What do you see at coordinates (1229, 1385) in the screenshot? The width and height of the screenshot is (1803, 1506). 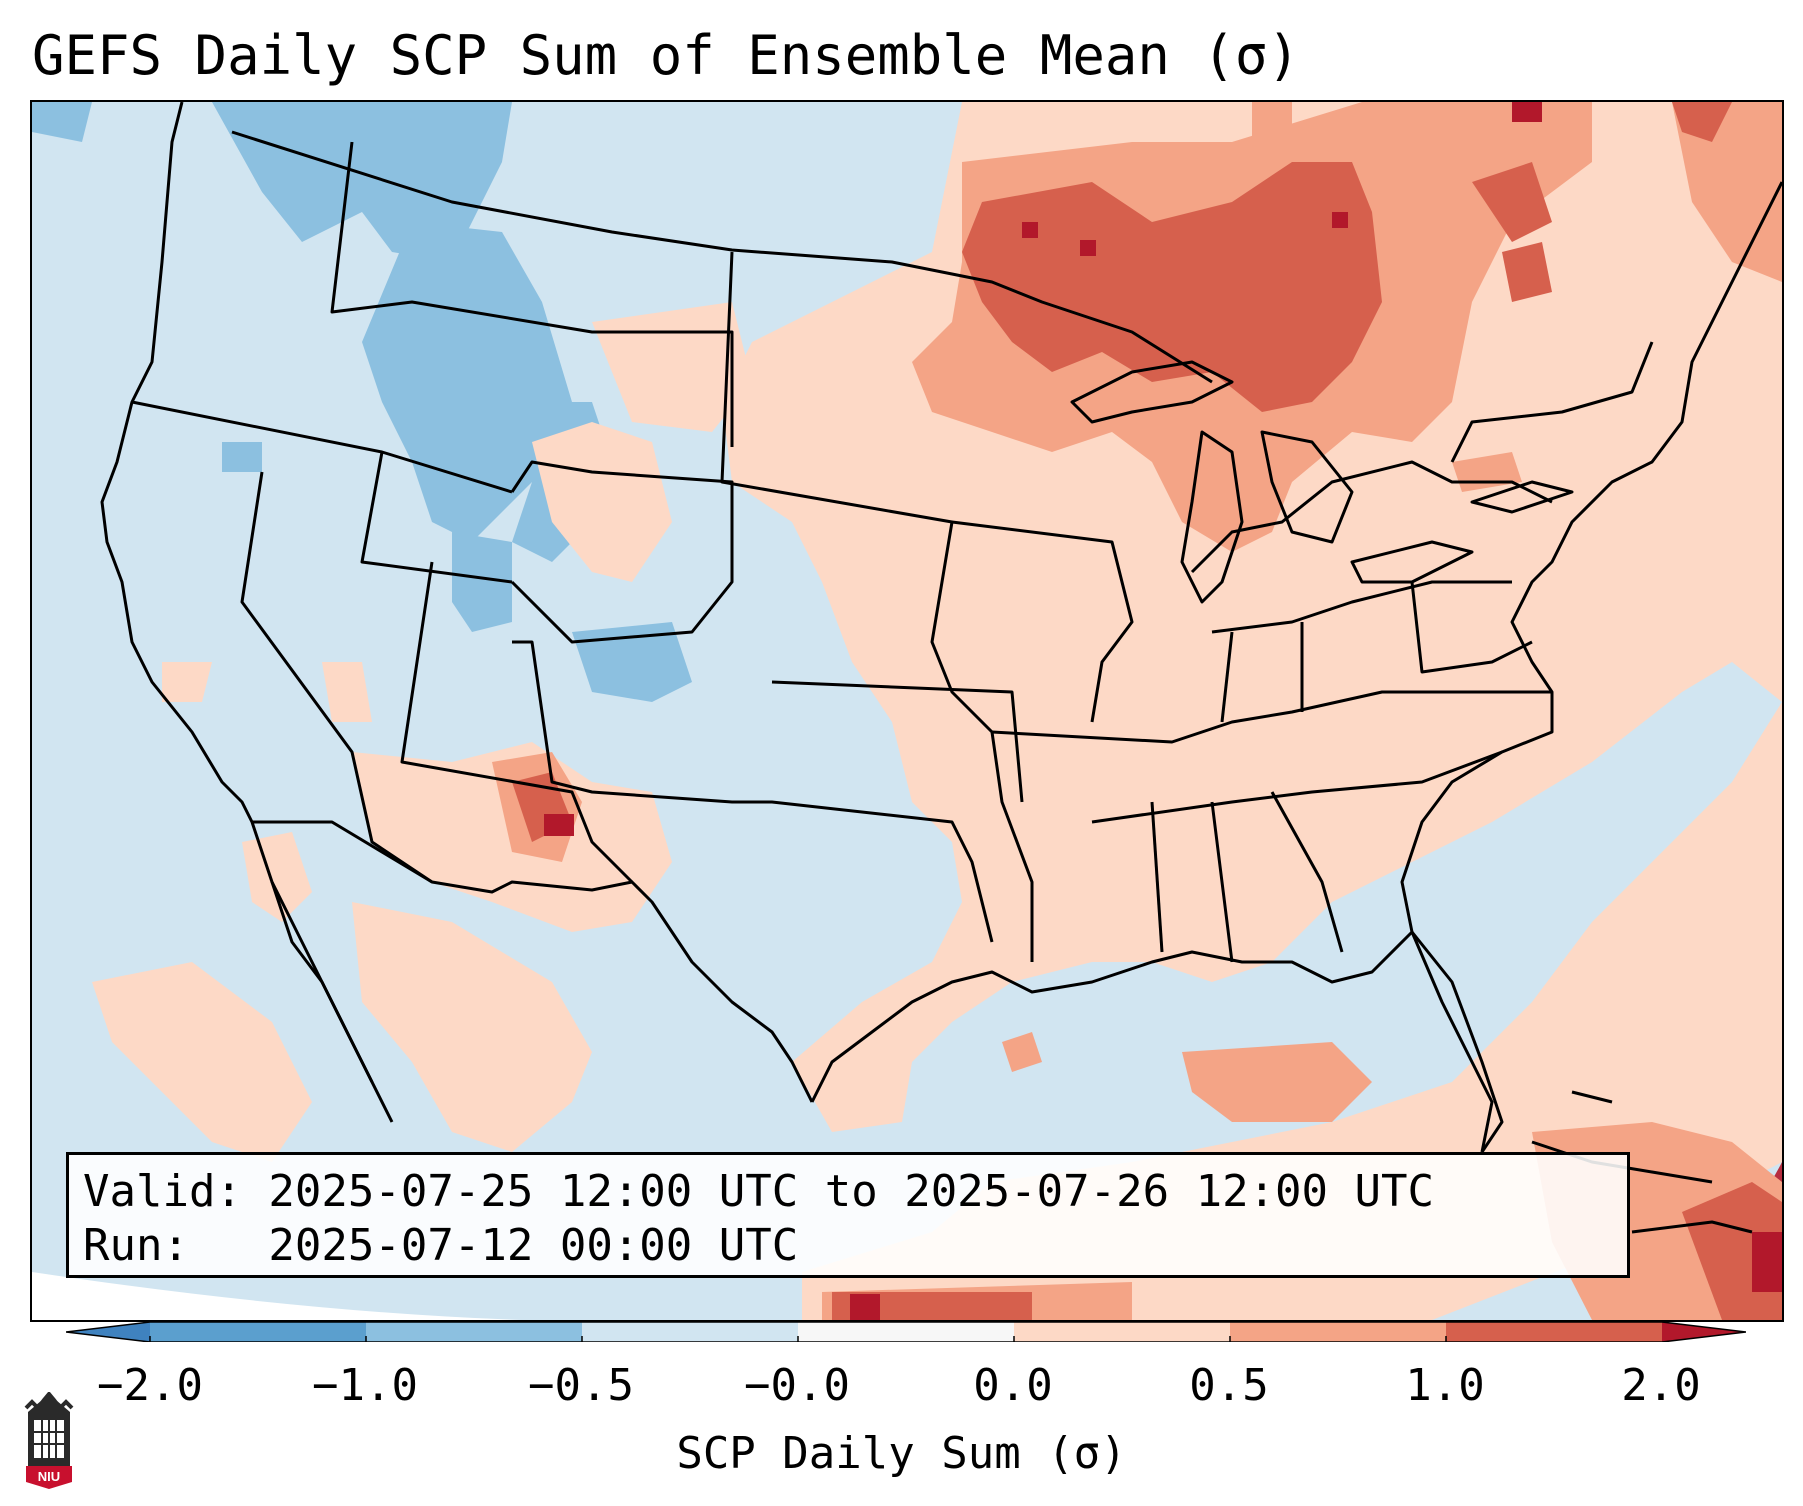 I see `colorbar-tick: 0.5` at bounding box center [1229, 1385].